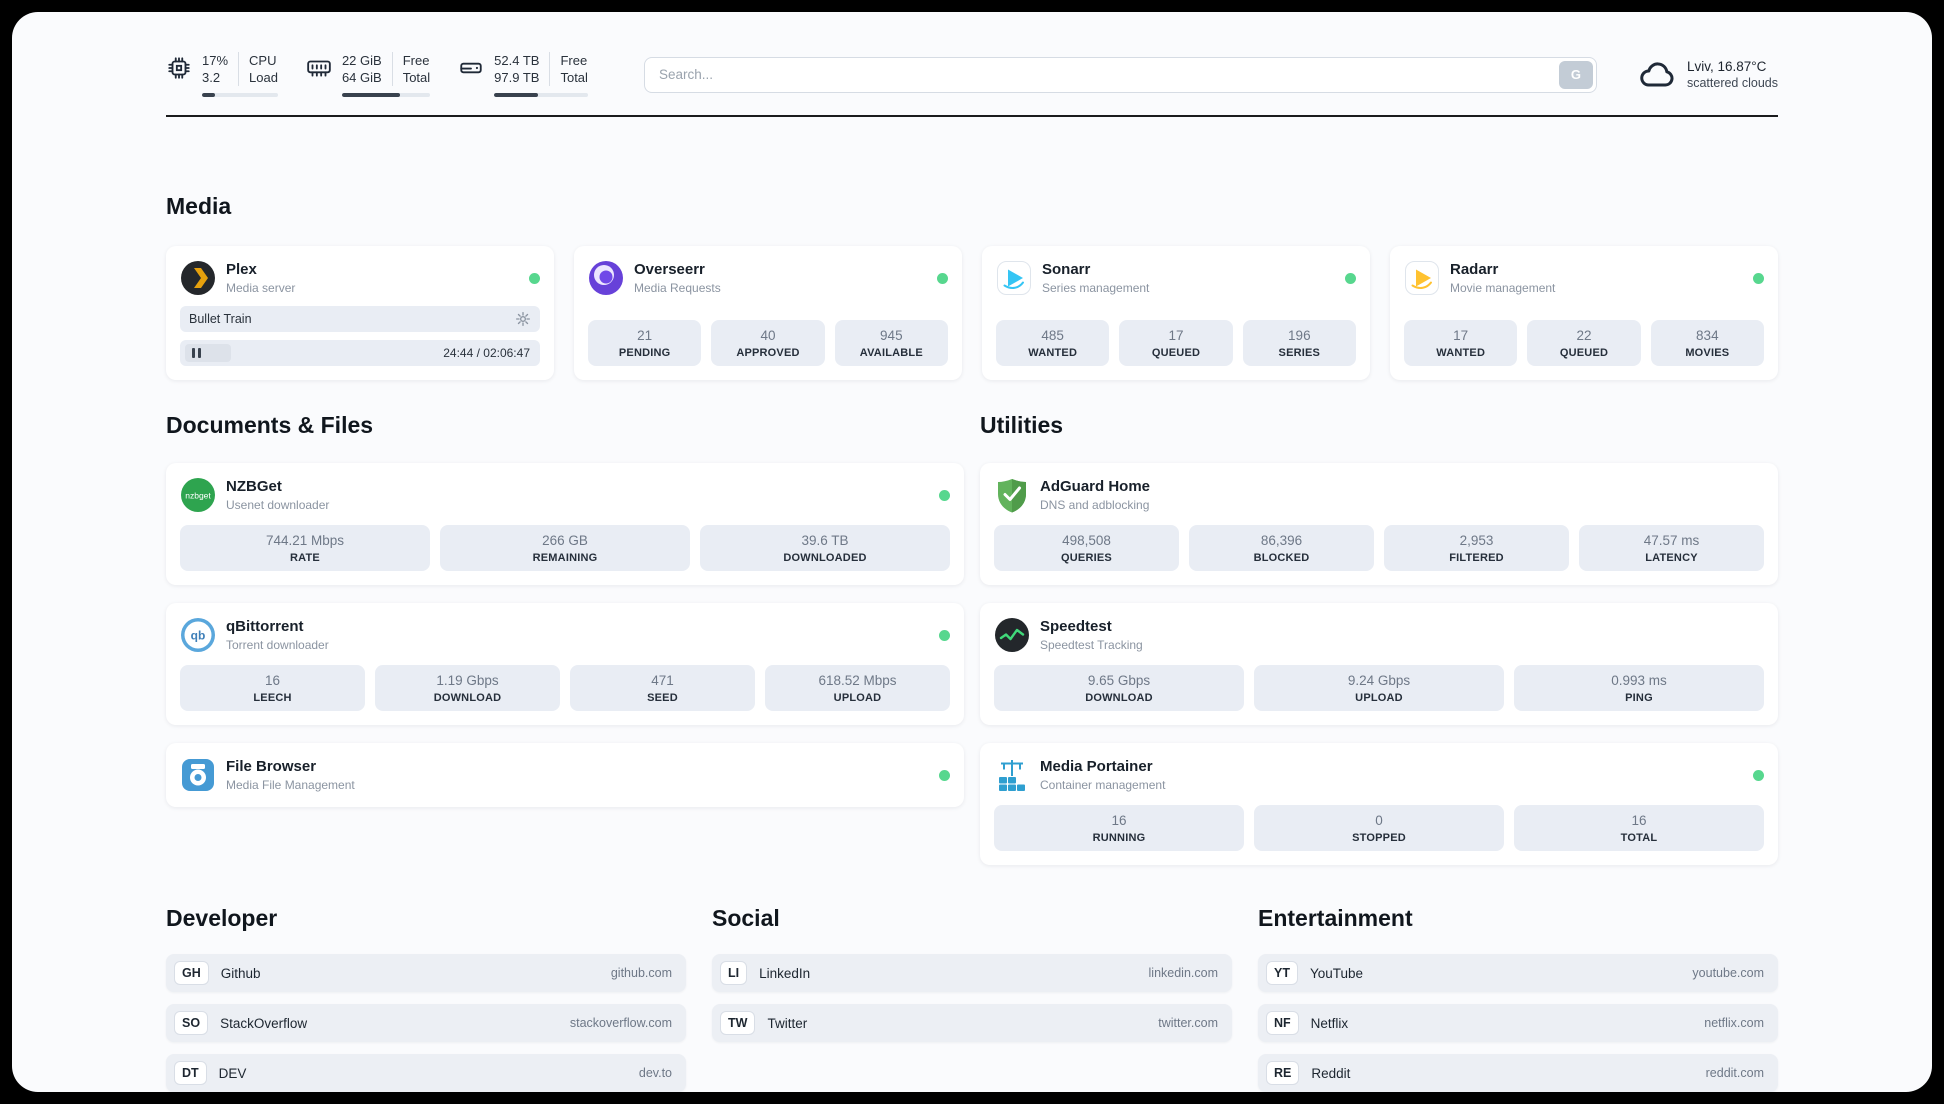 This screenshot has width=1944, height=1104. I want to click on search-input, so click(1120, 74).